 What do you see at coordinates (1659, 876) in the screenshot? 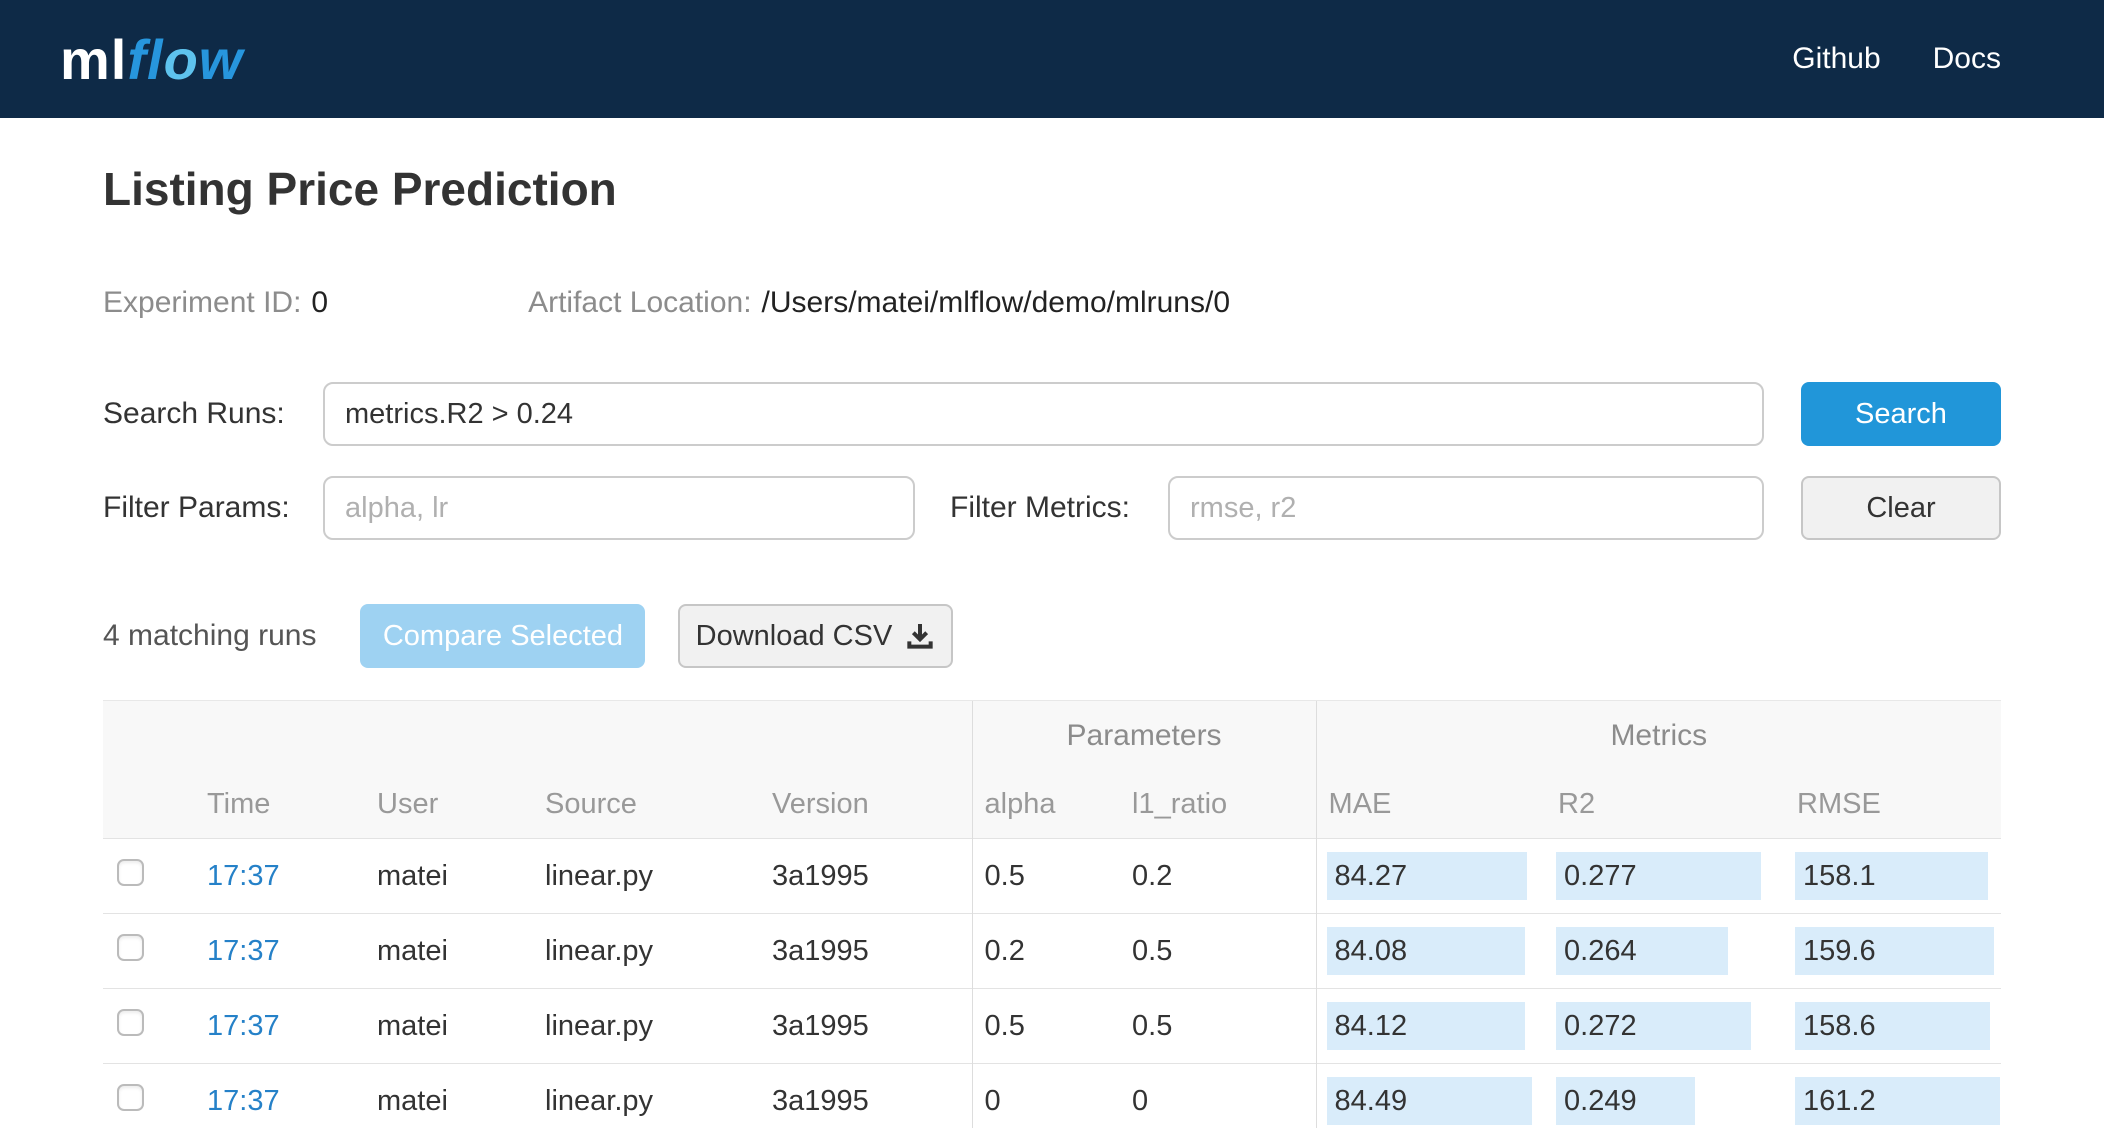
I see `metric-r2-bar: 0.277` at bounding box center [1659, 876].